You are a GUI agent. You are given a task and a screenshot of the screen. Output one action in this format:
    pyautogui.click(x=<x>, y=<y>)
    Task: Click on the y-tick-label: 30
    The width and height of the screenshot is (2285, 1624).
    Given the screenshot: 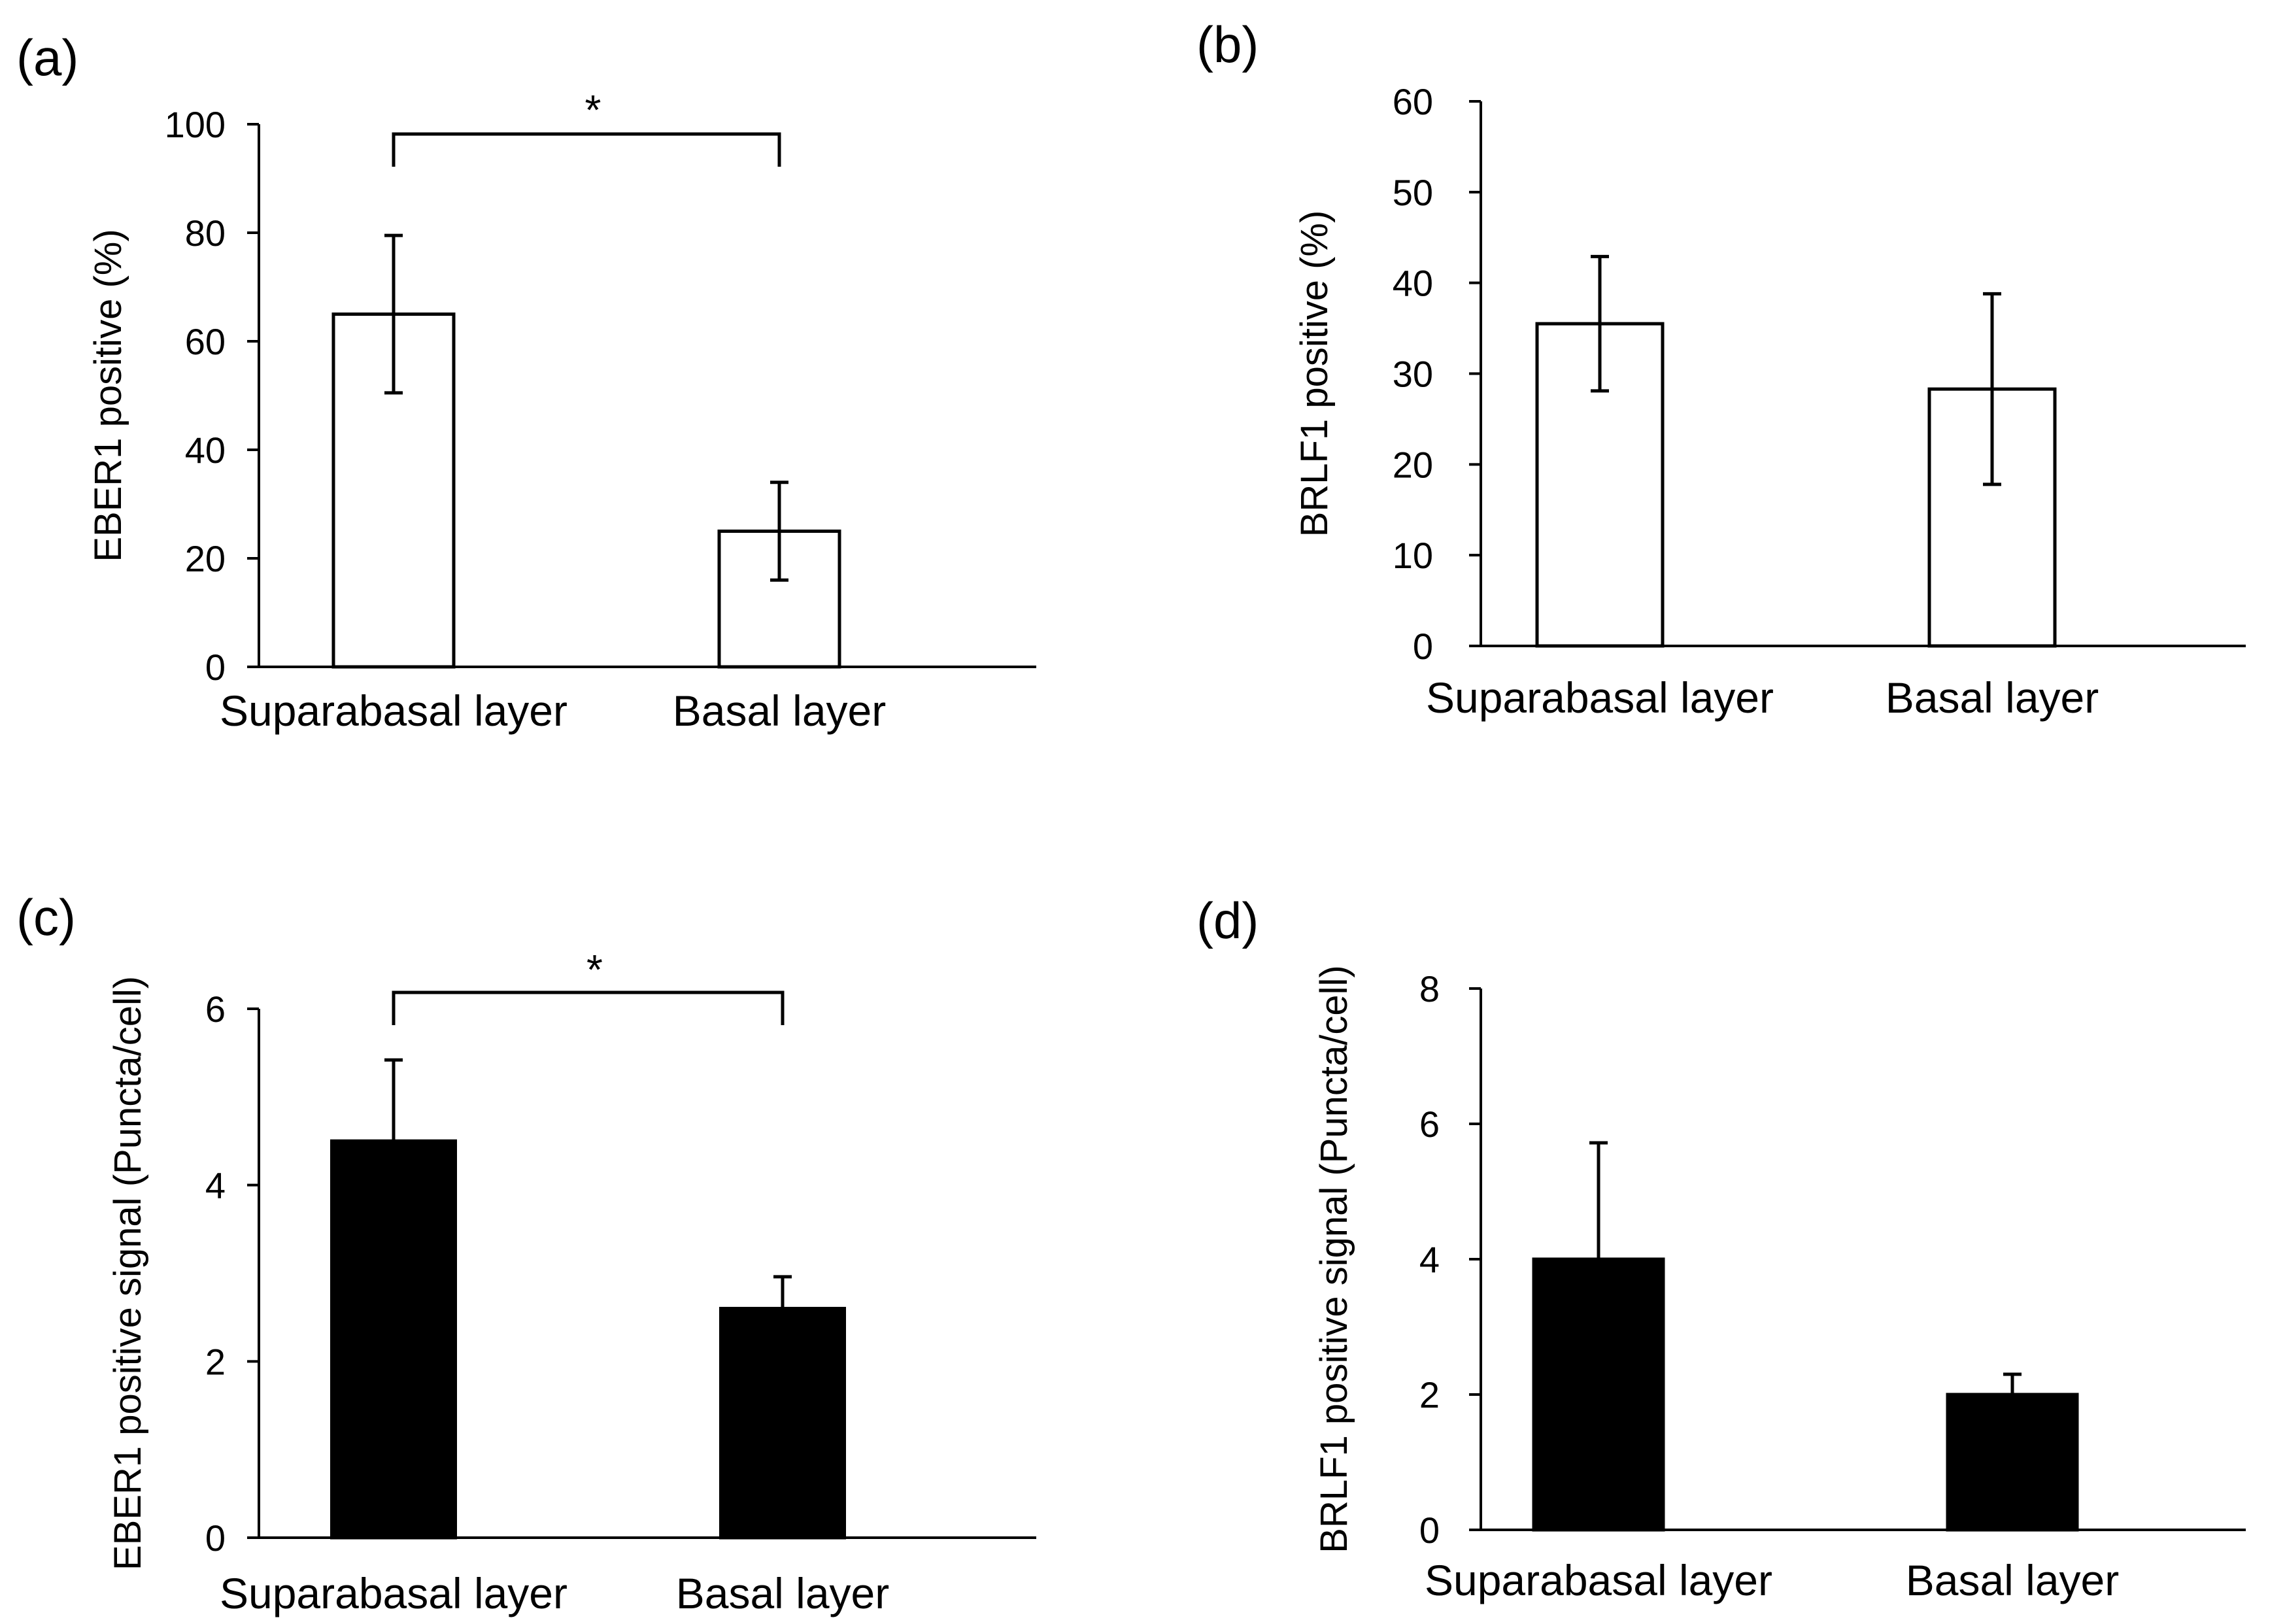 What is the action you would take?
    pyautogui.click(x=1413, y=374)
    